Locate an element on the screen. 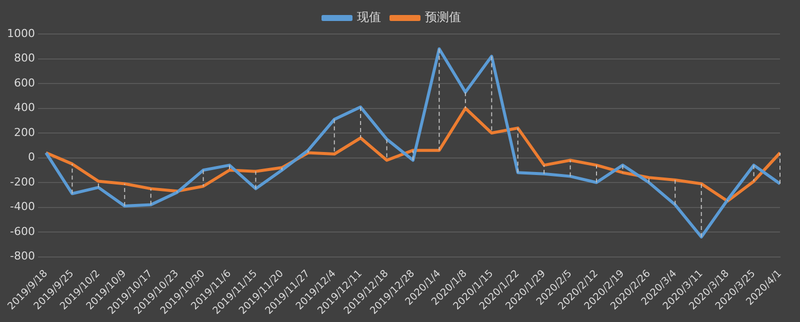  y-tick-label: 600 is located at coordinates (24, 83).